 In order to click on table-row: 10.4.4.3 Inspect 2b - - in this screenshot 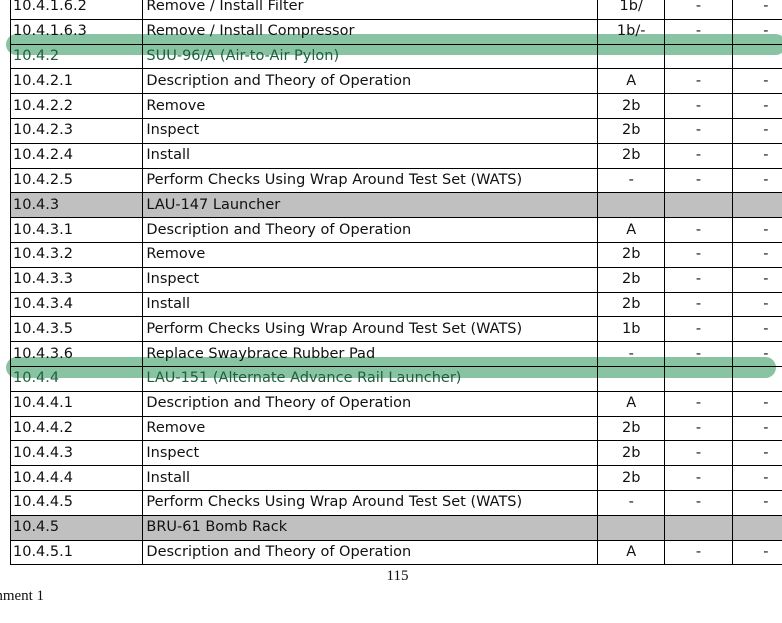, I will do `click(395, 453)`.